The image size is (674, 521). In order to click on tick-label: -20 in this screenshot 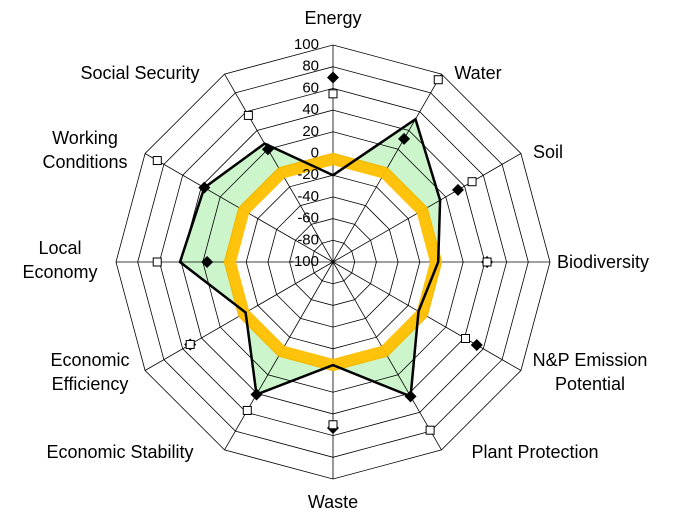, I will do `click(308, 174)`.